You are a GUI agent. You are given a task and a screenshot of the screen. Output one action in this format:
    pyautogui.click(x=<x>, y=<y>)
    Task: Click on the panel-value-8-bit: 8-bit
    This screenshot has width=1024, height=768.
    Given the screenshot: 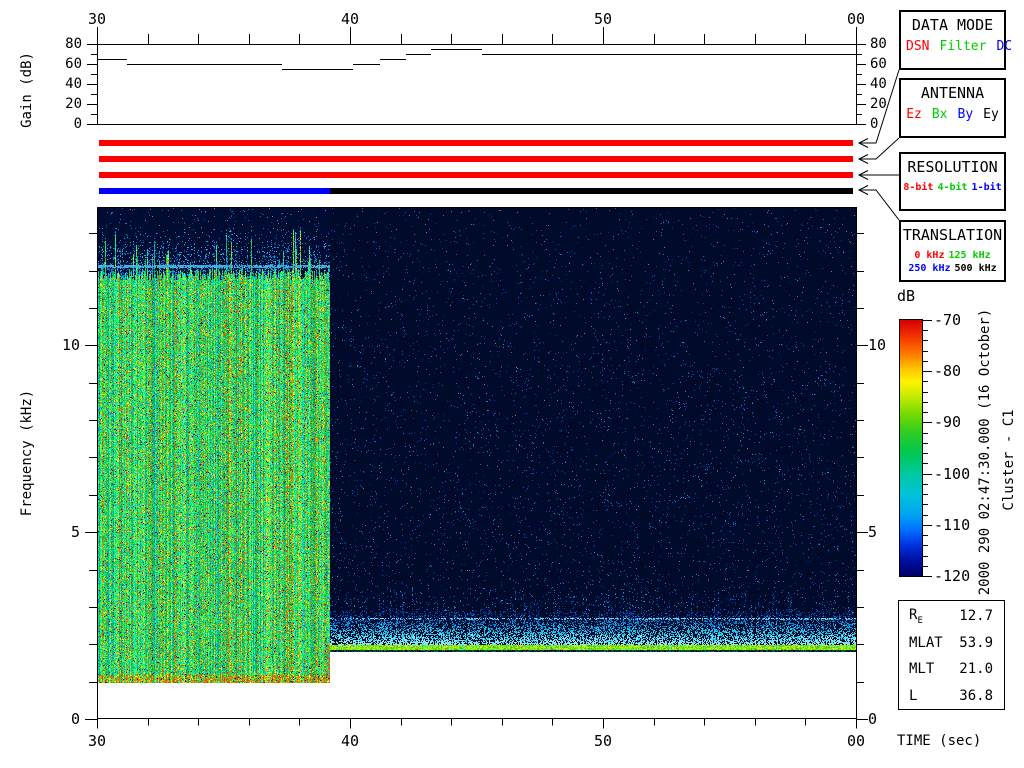 What is the action you would take?
    pyautogui.click(x=918, y=187)
    